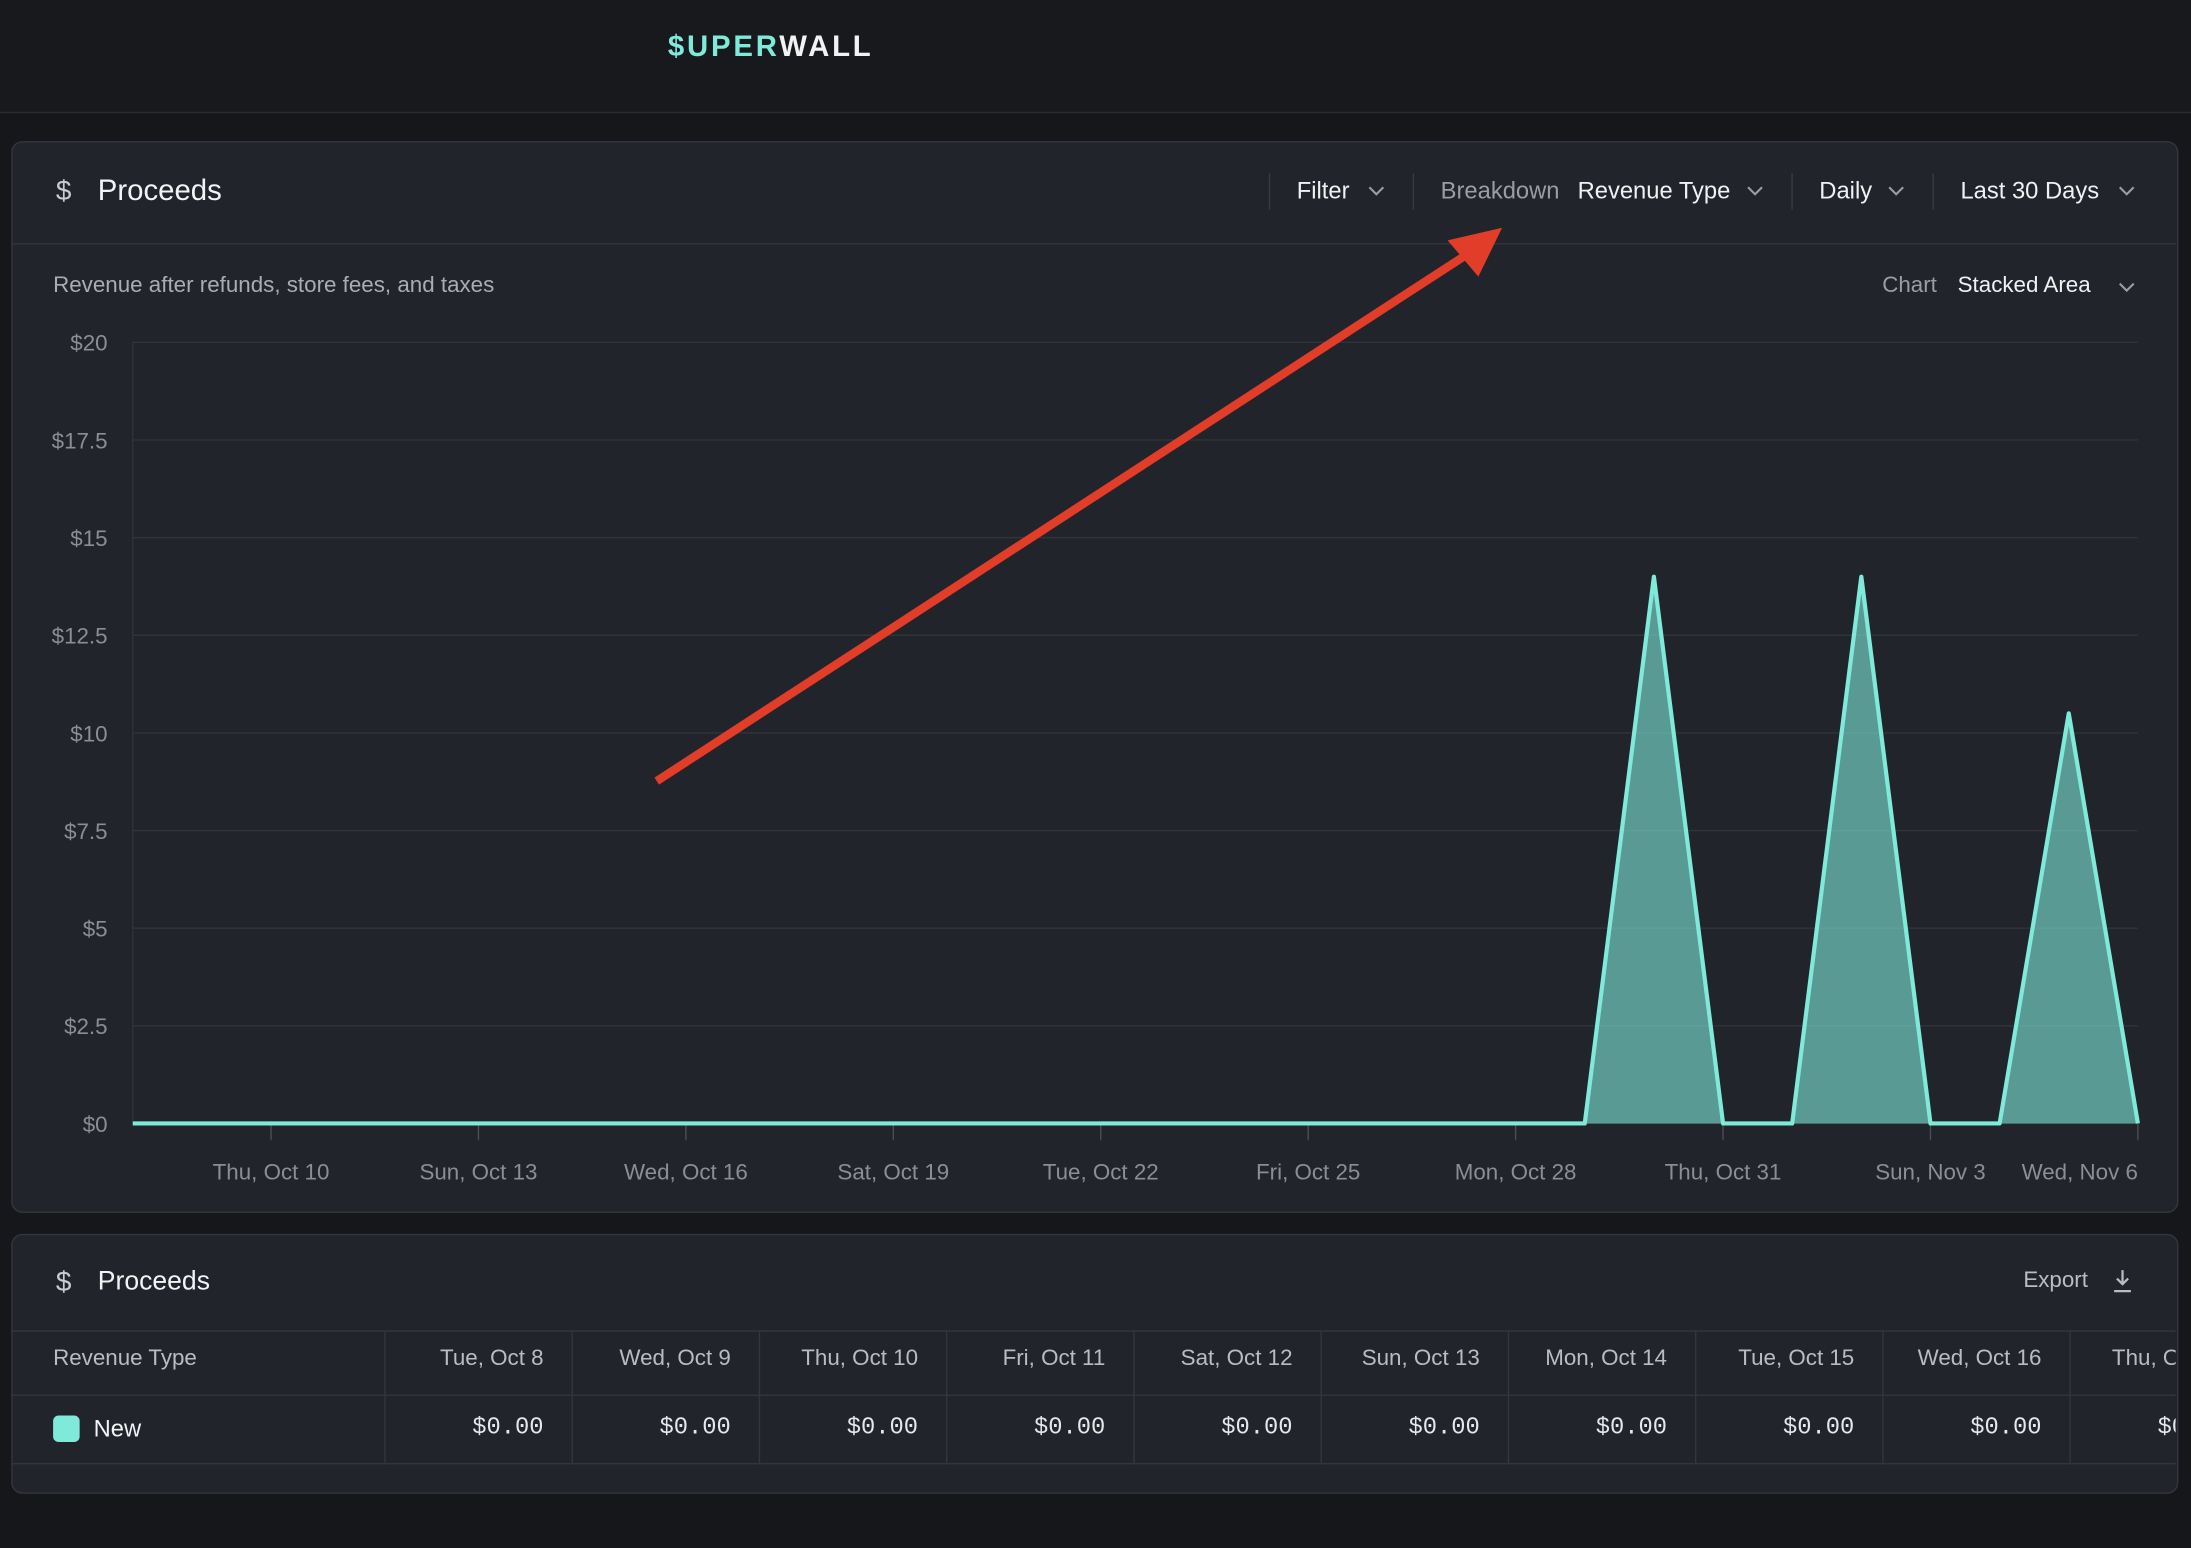  What do you see at coordinates (88, 343) in the screenshot?
I see `y-tick-label: $20` at bounding box center [88, 343].